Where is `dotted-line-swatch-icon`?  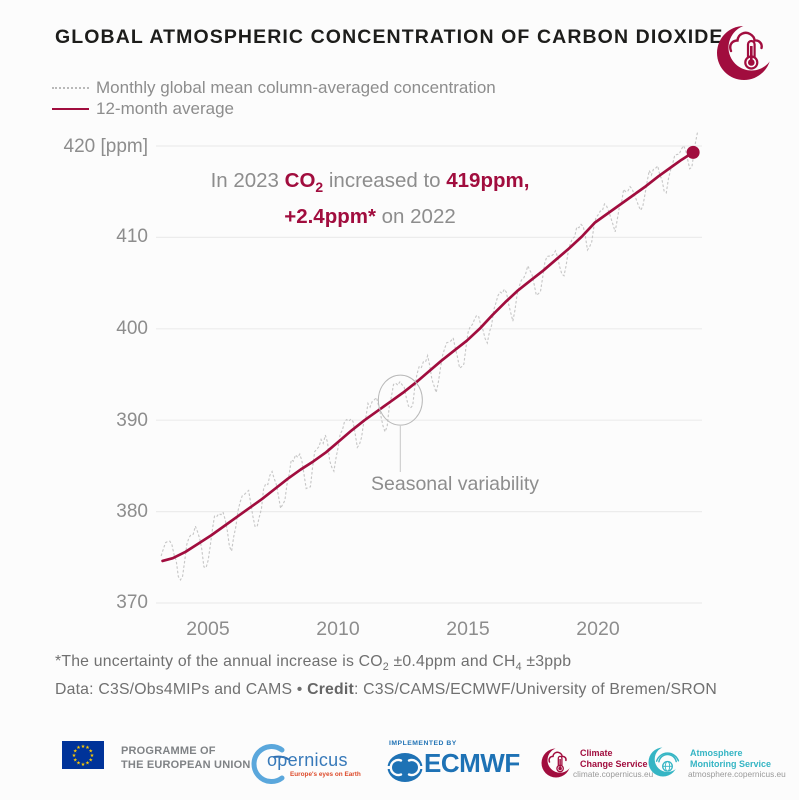
dotted-line-swatch-icon is located at coordinates (70, 88).